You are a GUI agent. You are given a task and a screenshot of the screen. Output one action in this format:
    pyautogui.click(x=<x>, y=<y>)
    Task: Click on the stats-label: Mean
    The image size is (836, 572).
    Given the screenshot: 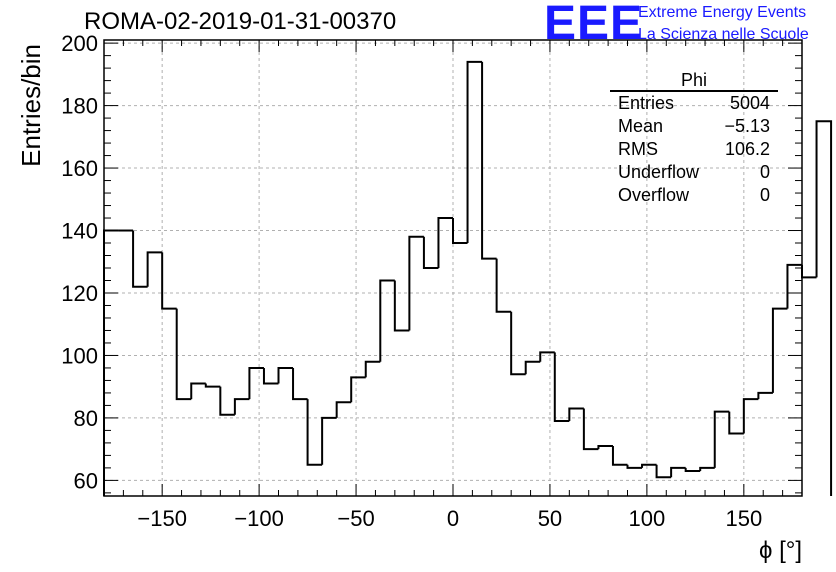 What is the action you would take?
    pyautogui.click(x=641, y=126)
    